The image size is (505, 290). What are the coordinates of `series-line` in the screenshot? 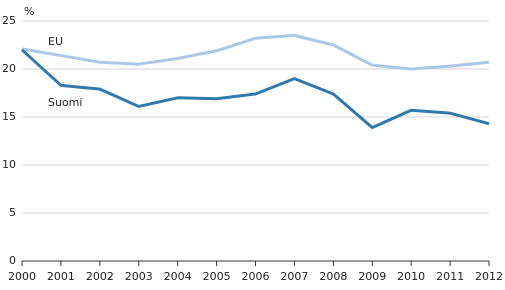 It's located at (255, 52).